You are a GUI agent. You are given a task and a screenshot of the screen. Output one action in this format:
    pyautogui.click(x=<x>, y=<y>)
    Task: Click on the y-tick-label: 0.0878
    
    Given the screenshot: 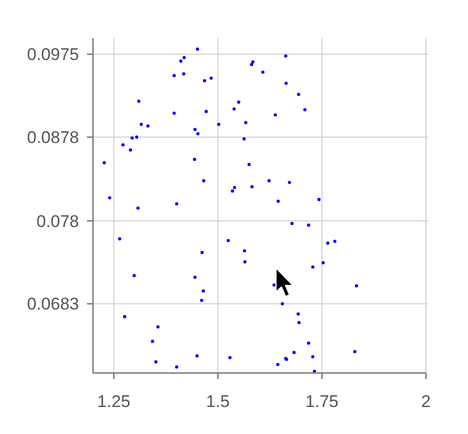 What is the action you would take?
    pyautogui.click(x=53, y=138)
    